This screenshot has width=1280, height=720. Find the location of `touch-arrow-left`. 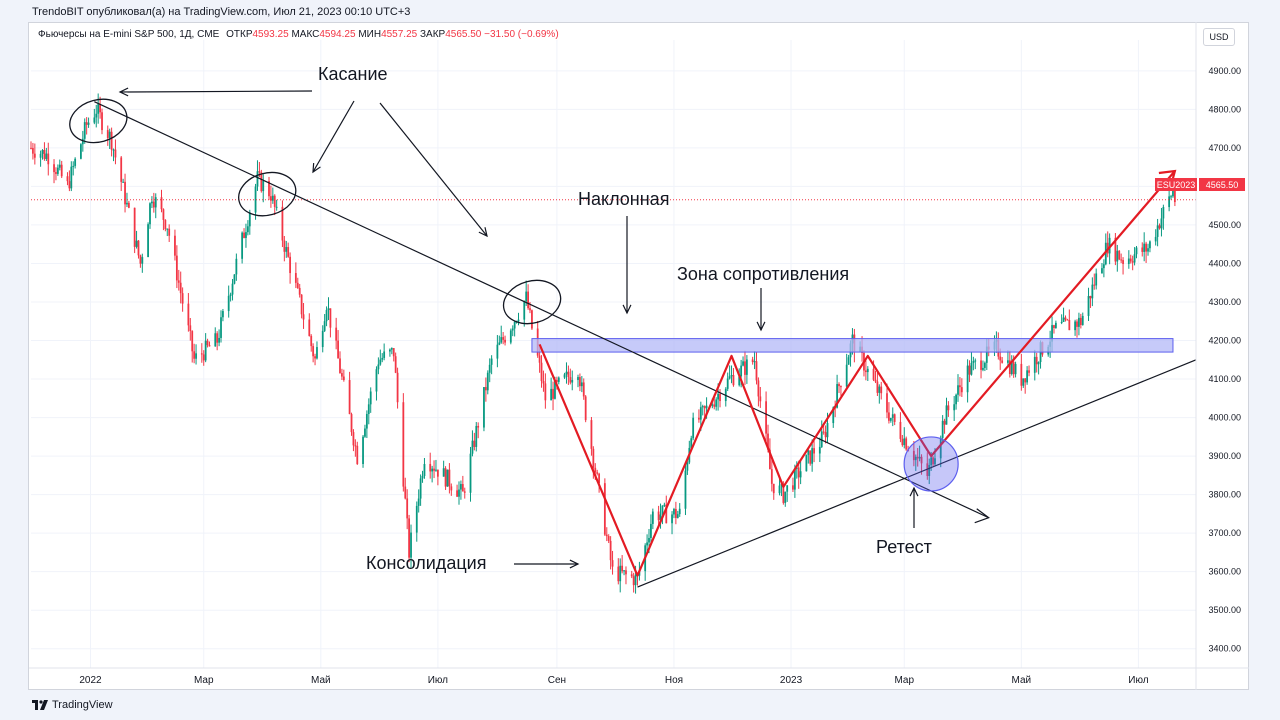

touch-arrow-left is located at coordinates (216, 91).